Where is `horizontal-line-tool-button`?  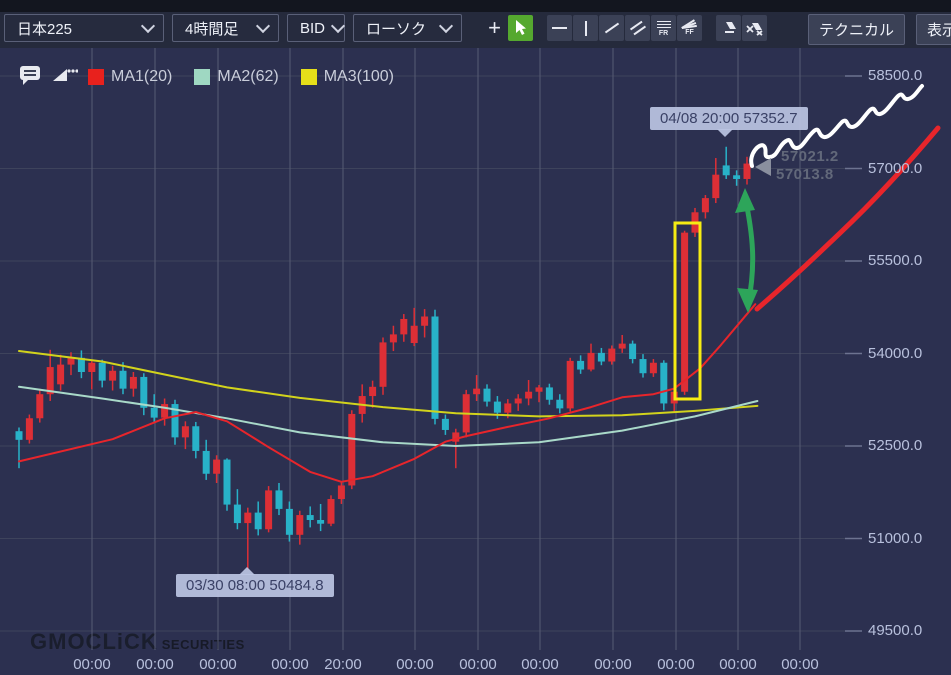 horizontal-line-tool-button is located at coordinates (559, 28).